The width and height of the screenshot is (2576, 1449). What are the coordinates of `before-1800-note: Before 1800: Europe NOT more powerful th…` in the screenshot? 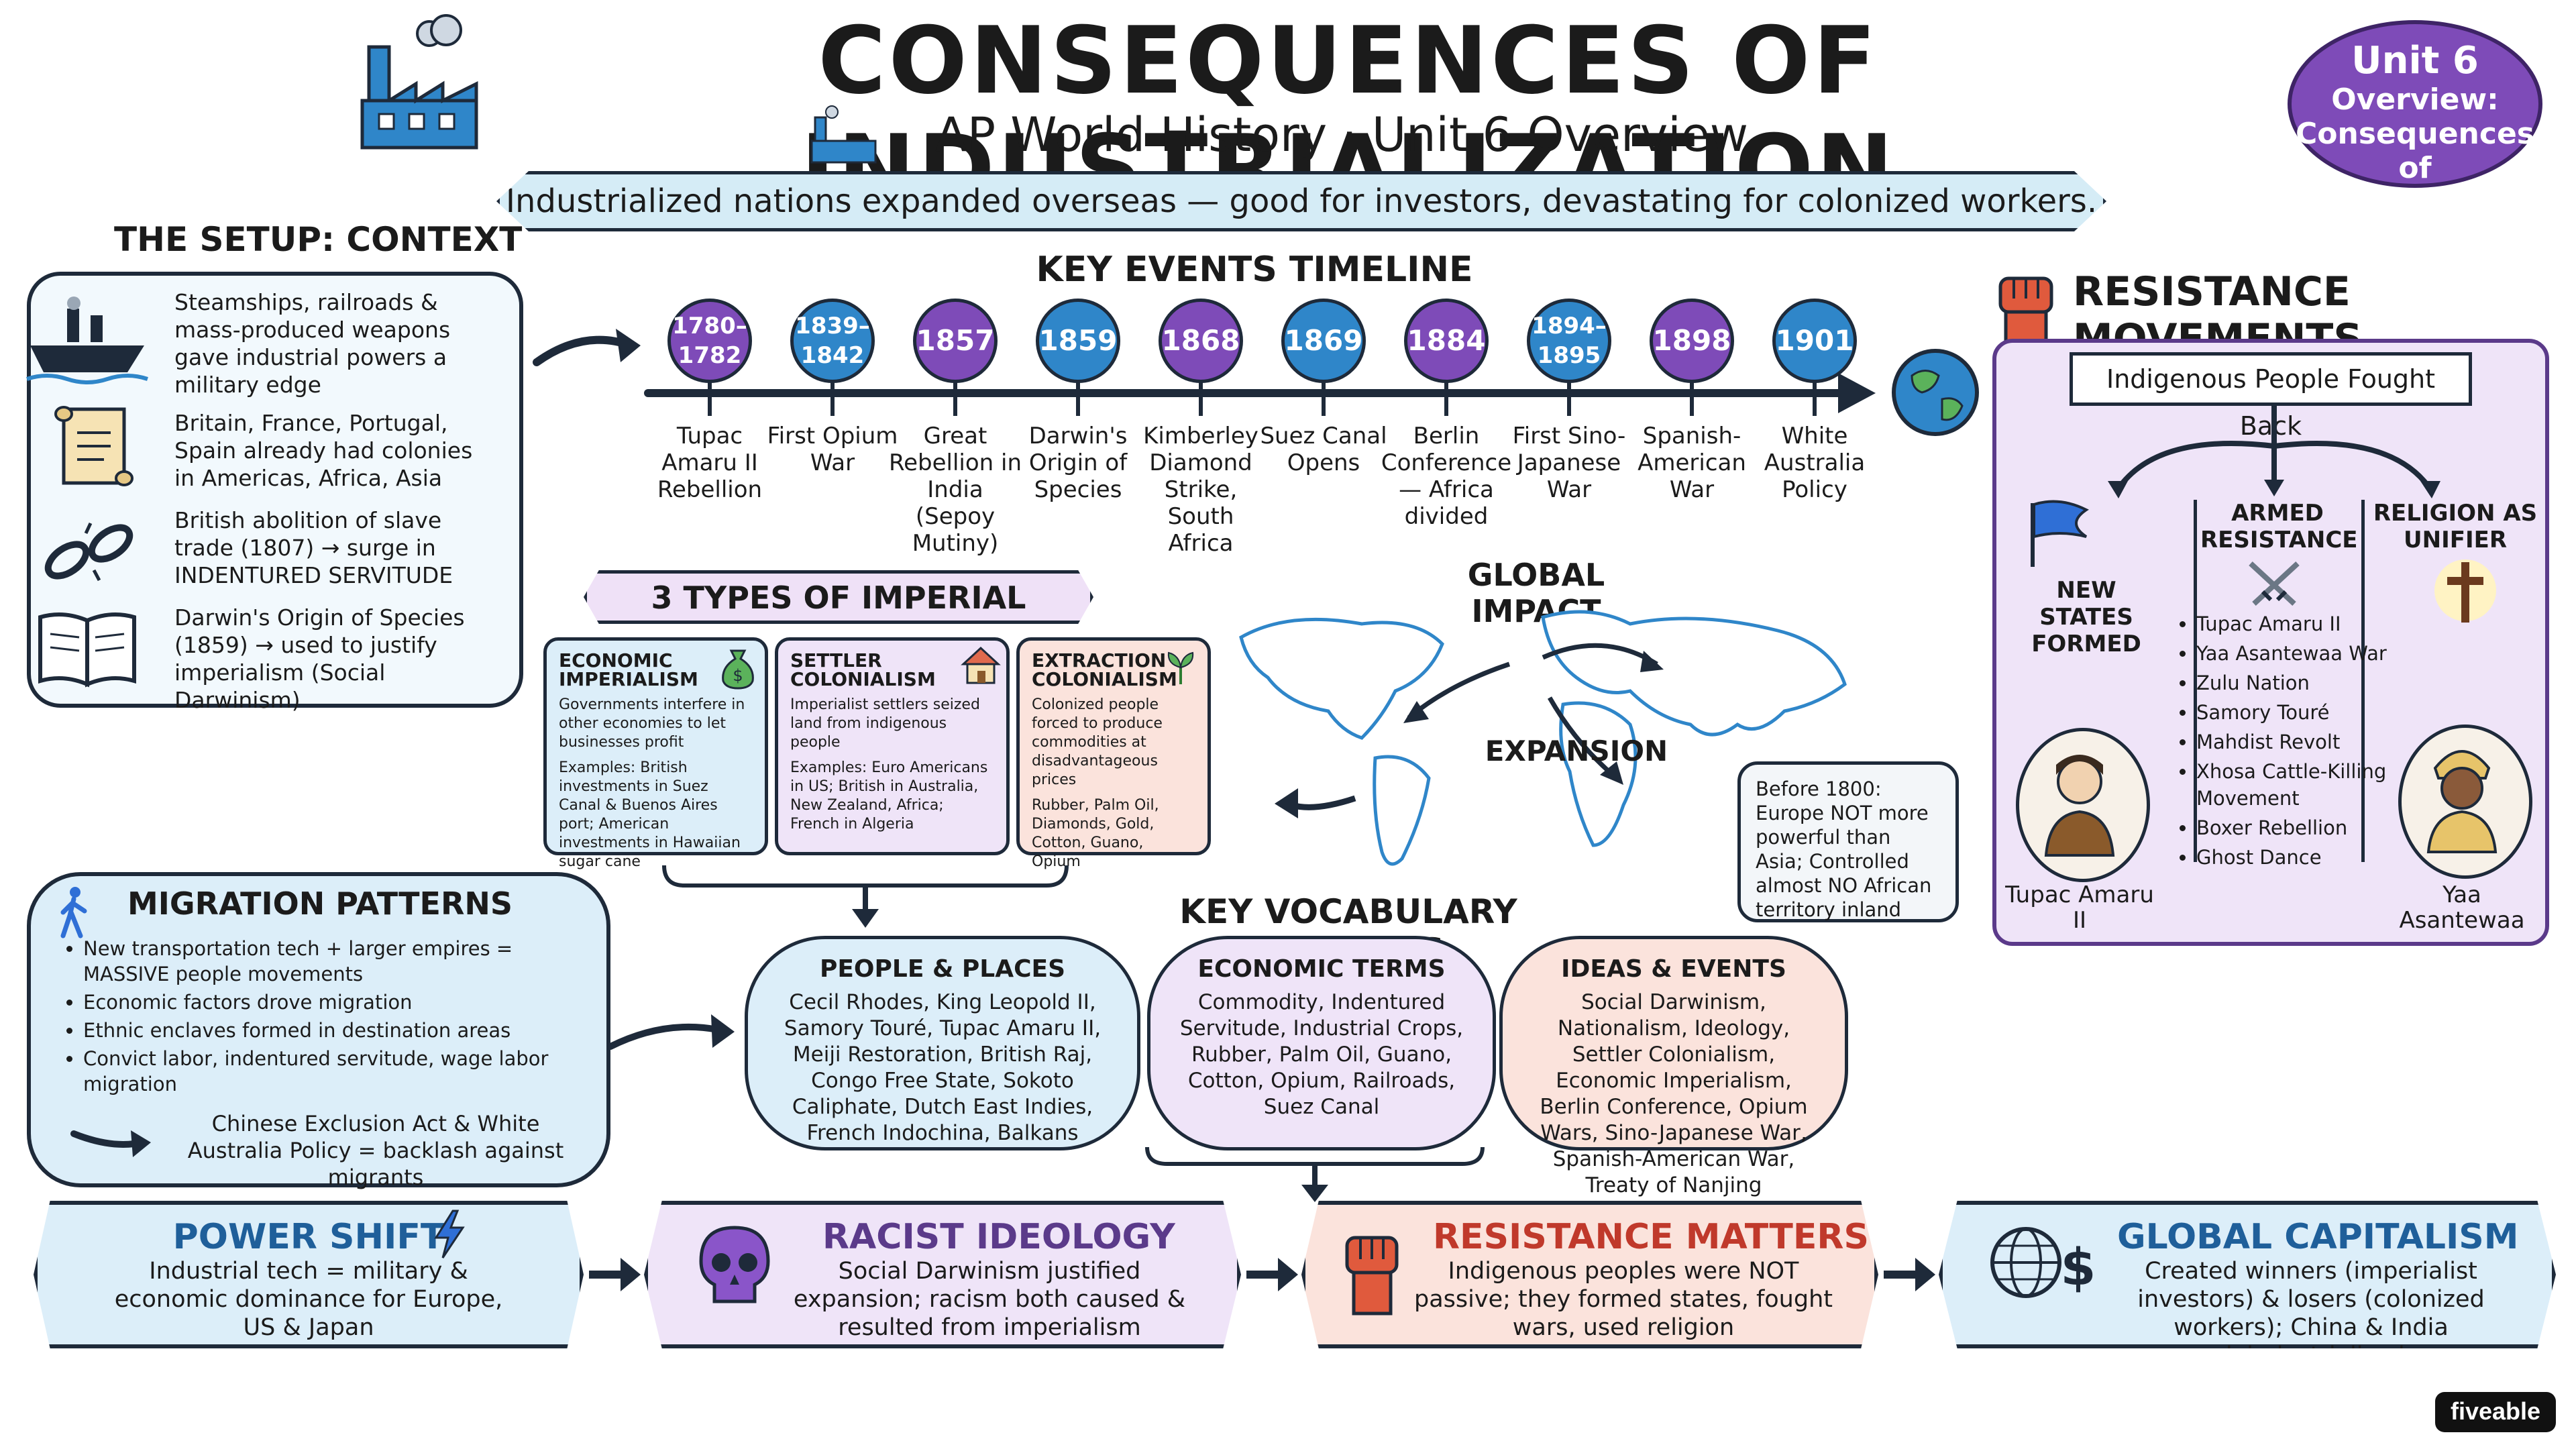 It's located at (1848, 841).